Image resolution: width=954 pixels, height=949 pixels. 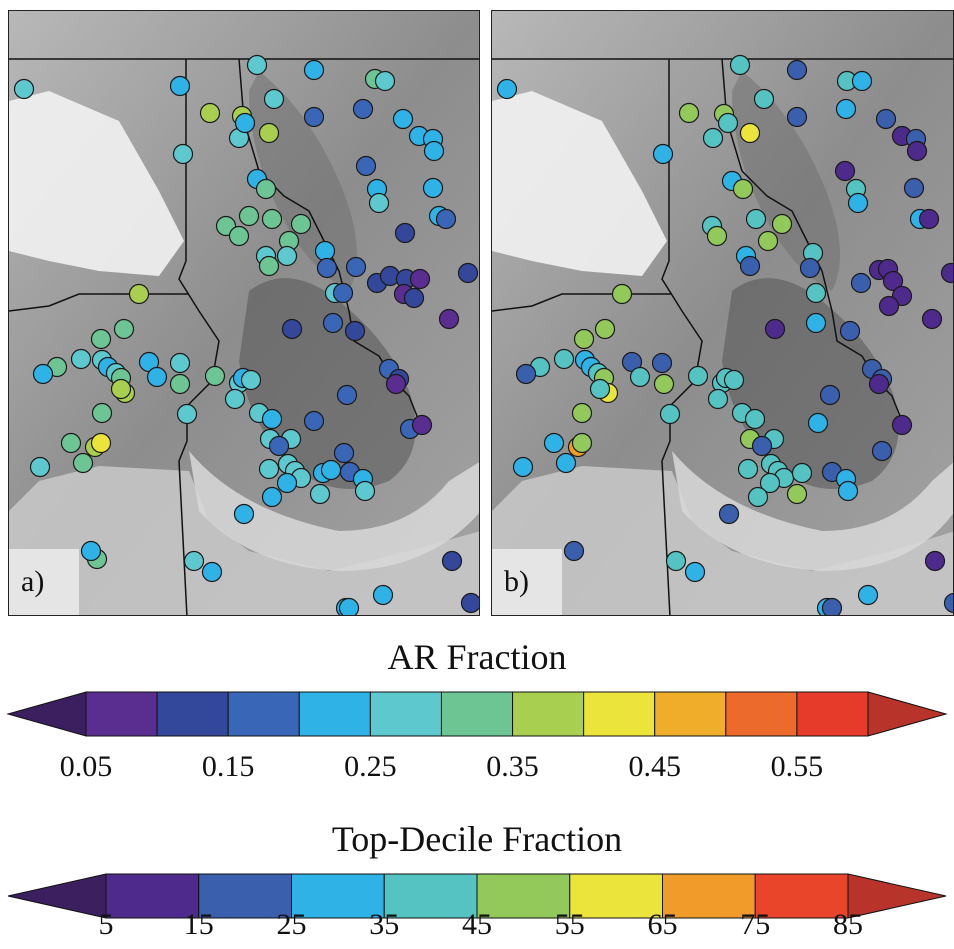 I want to click on panel-label-a: a), so click(x=44, y=582).